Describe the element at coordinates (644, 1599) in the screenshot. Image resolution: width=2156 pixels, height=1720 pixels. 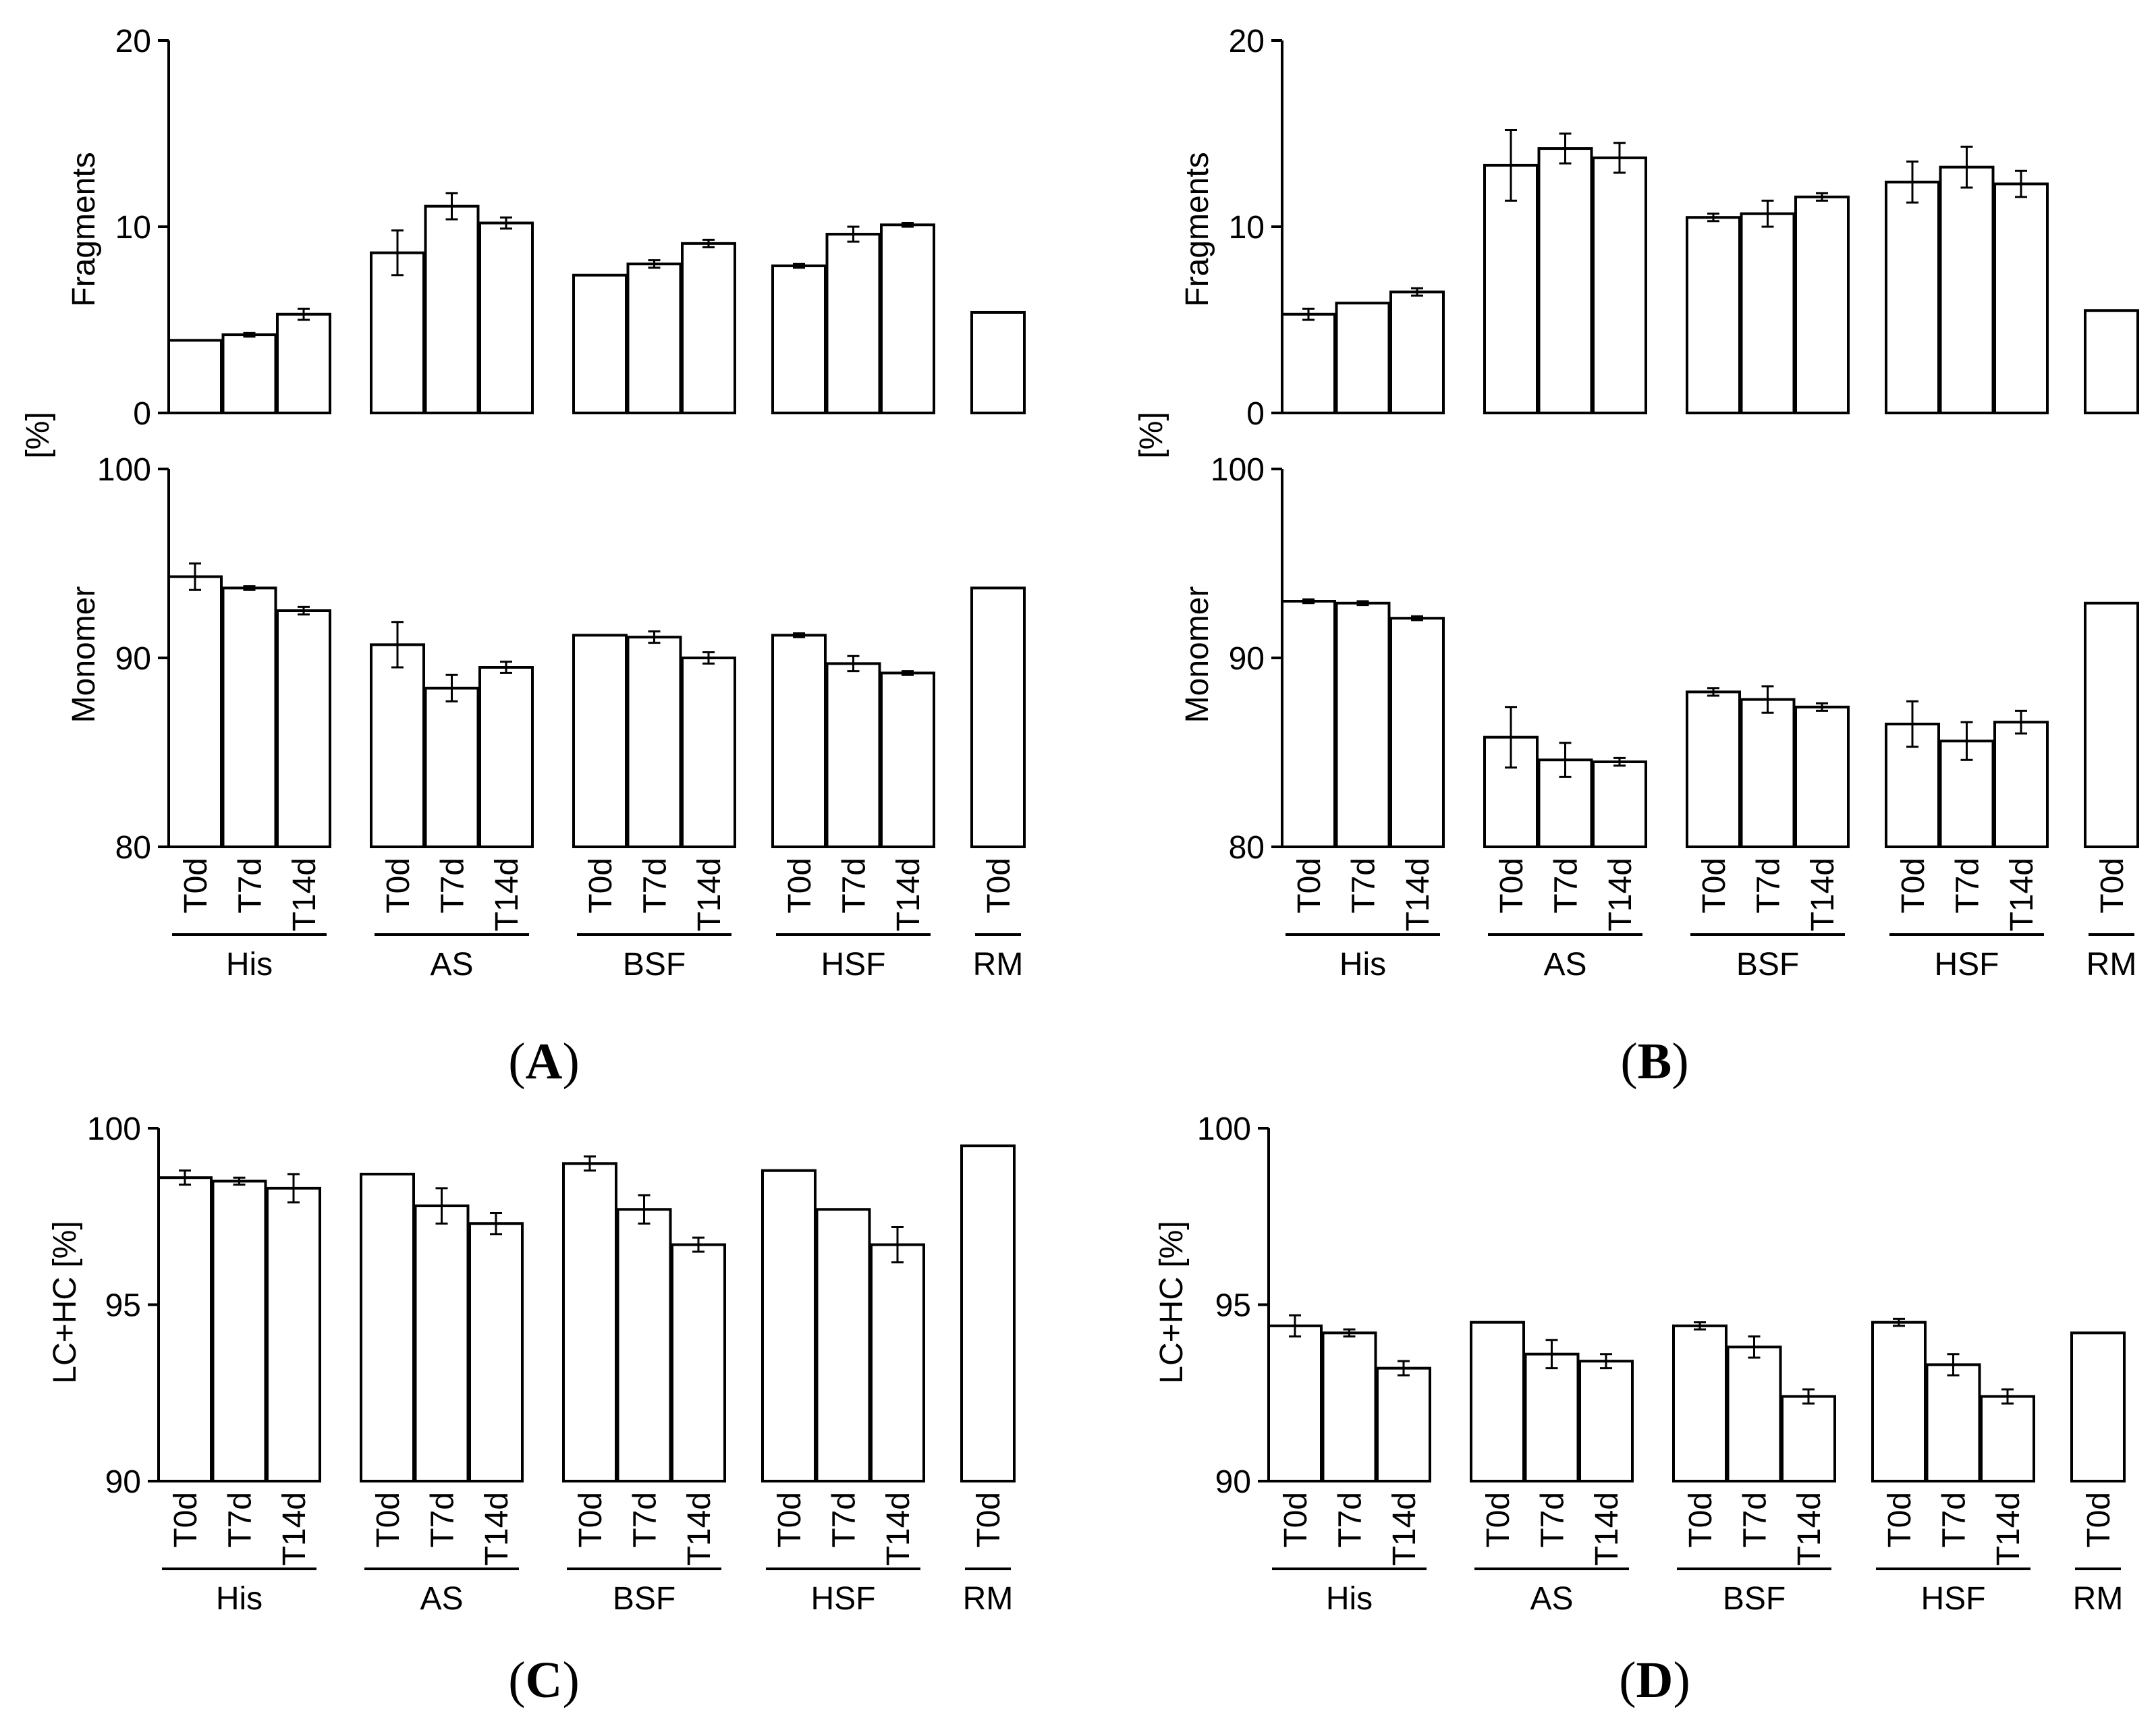
I see `group-label-c-lchc: BSF` at that location.